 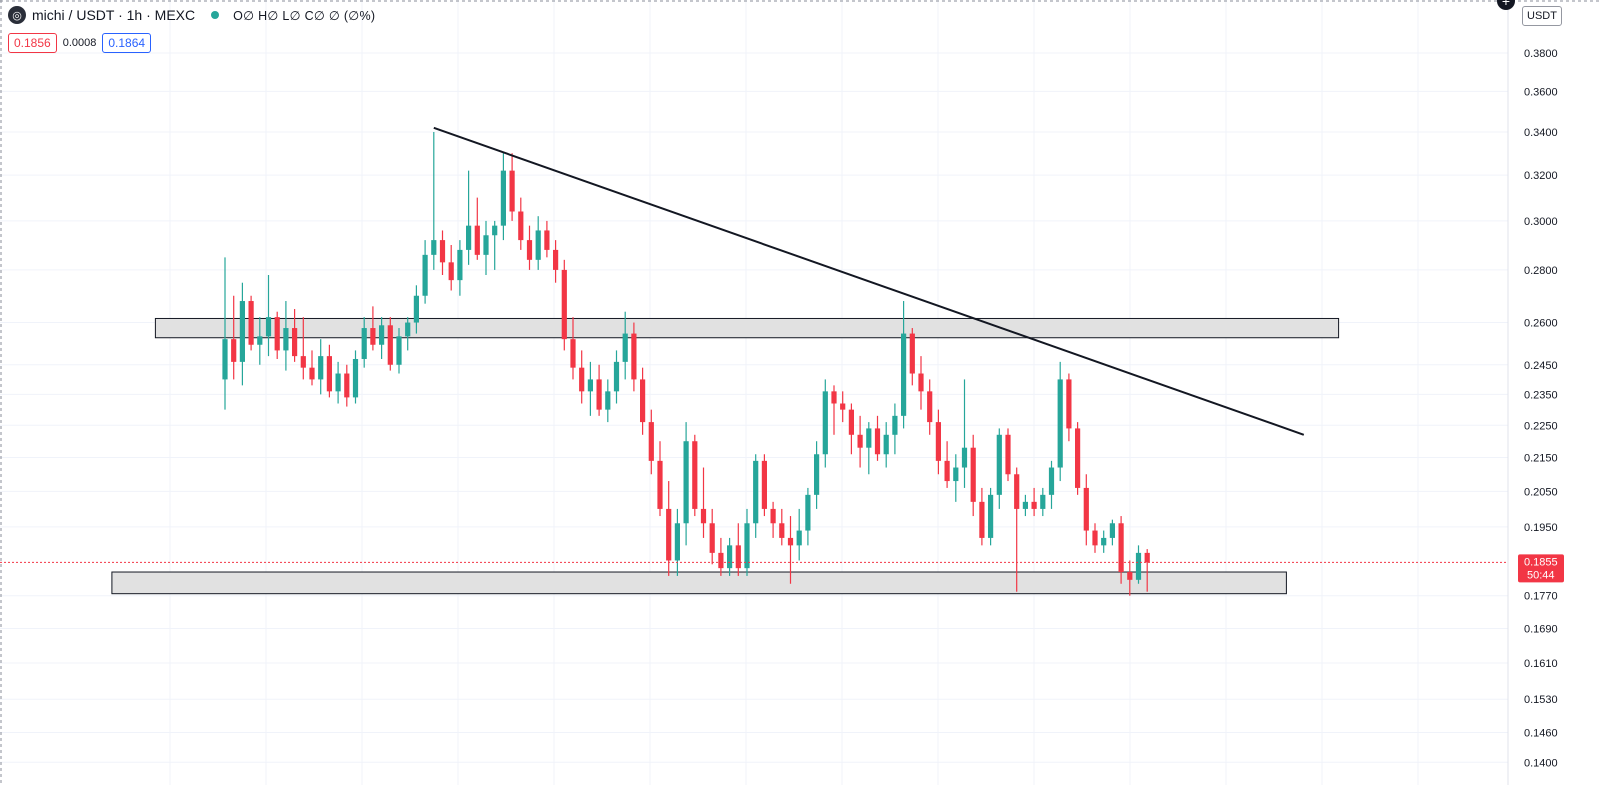 I want to click on price-tick-label: 0.1610, so click(x=1541, y=664).